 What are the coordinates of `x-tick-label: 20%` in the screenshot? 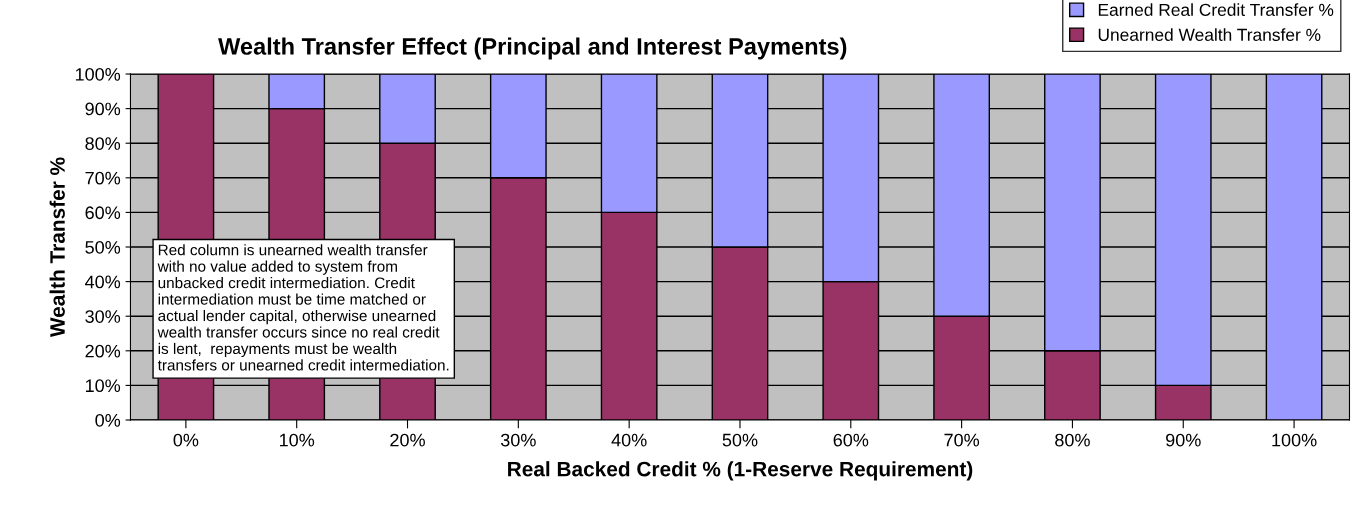 It's located at (407, 440).